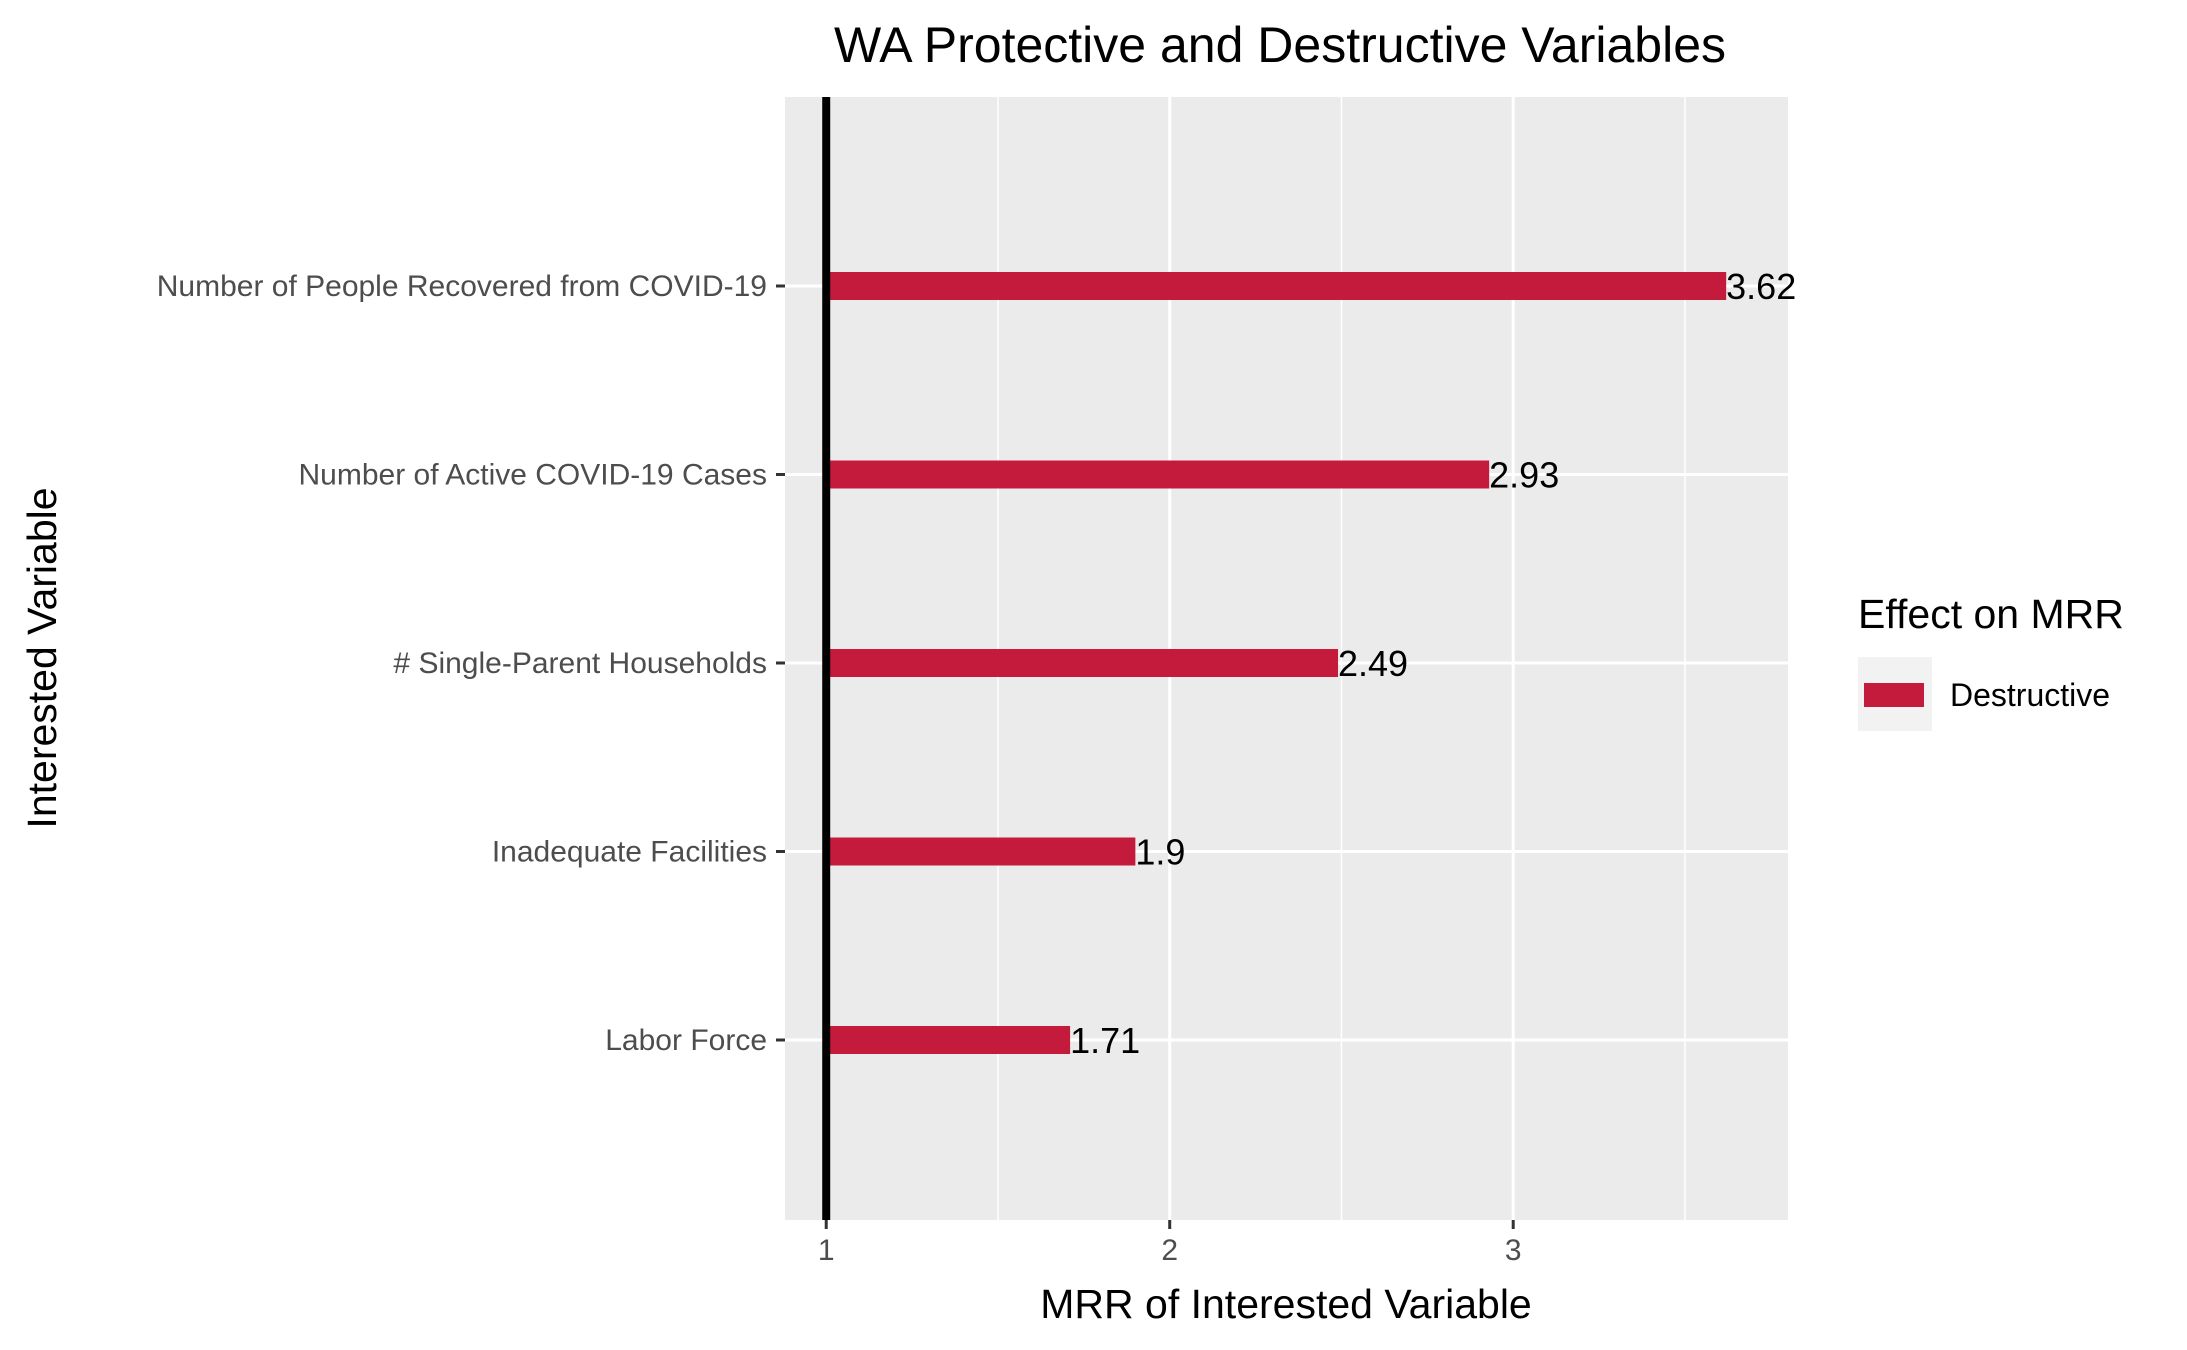 The height and width of the screenshot is (1350, 2187). What do you see at coordinates (826, 1250) in the screenshot?
I see `x-tick-label: 1` at bounding box center [826, 1250].